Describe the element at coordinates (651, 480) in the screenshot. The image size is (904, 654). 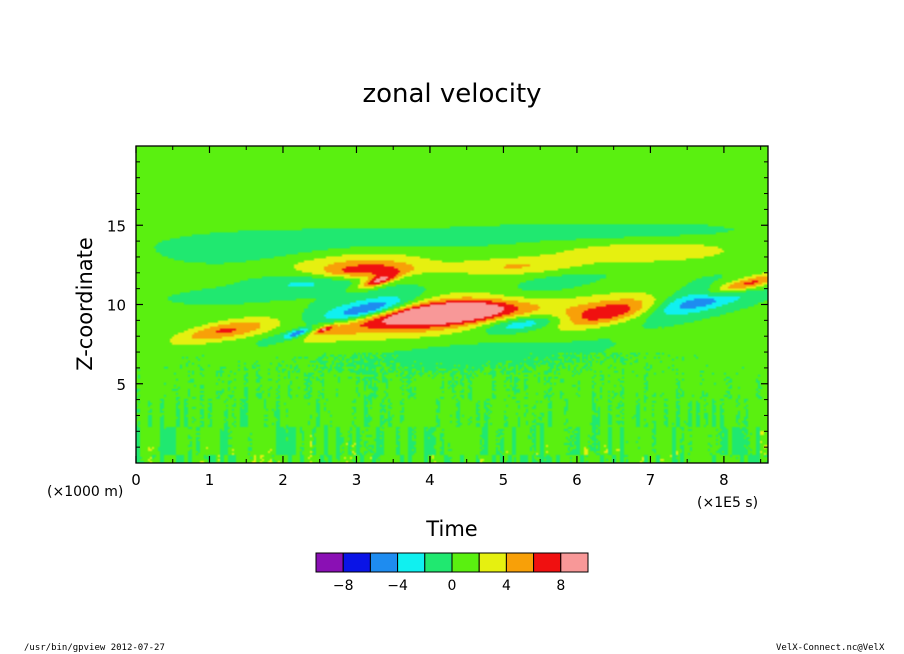
I see `x-tick-label: 7` at that location.